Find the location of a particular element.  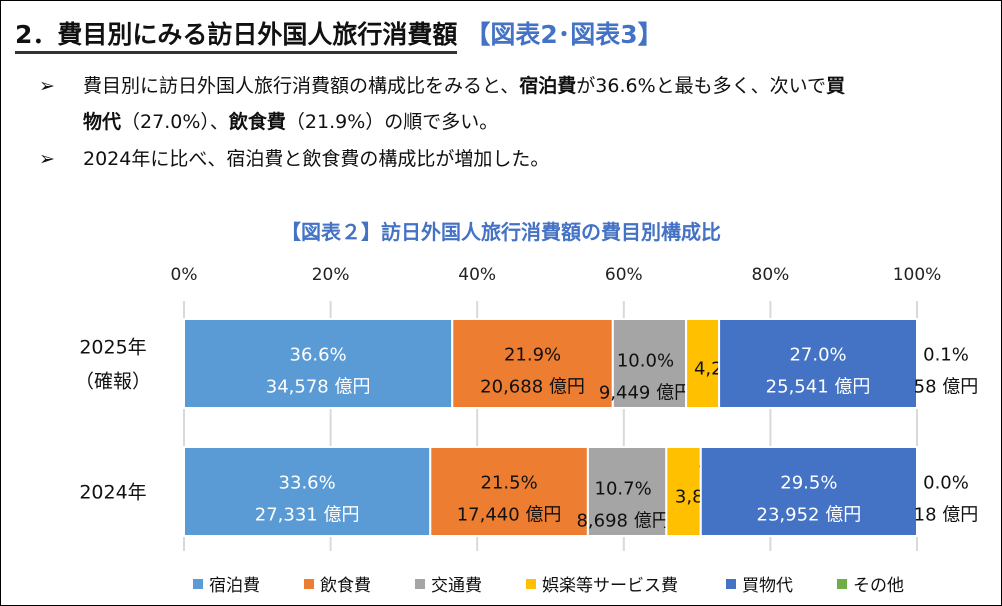

section-title: 2．費目別にみる訪日外国人旅行消費額 【図表2･図表3】 is located at coordinates (339, 34).